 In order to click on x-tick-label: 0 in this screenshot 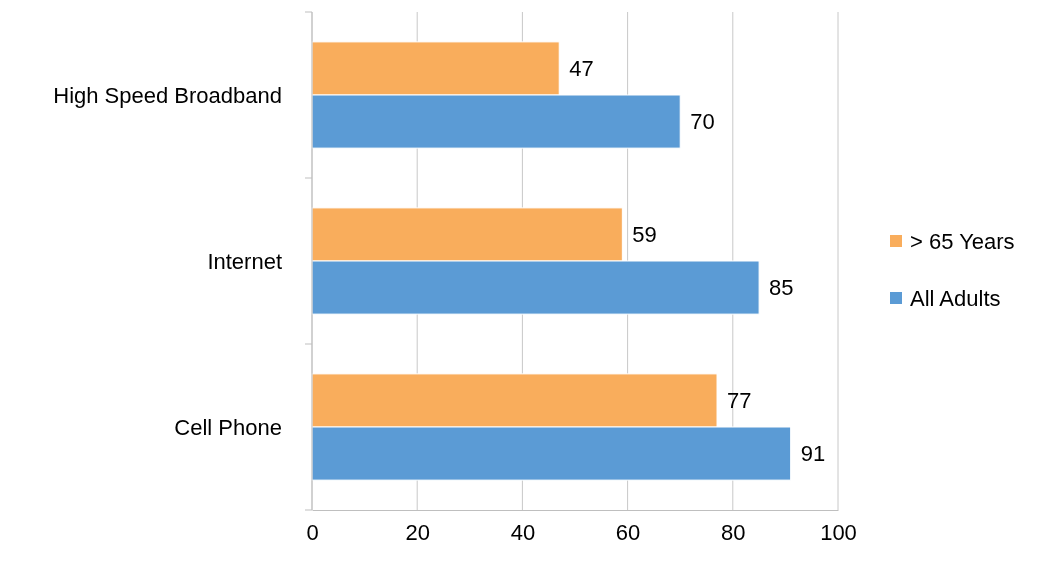, I will do `click(312, 532)`.